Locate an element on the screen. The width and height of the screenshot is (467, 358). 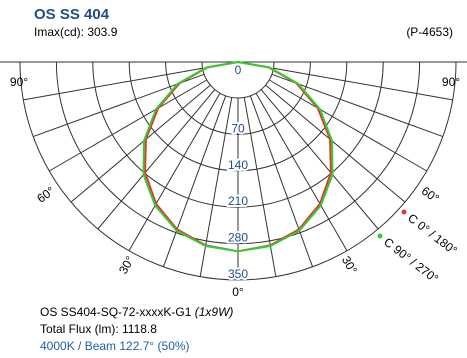
product-code: (P-4653) is located at coordinates (429, 32).